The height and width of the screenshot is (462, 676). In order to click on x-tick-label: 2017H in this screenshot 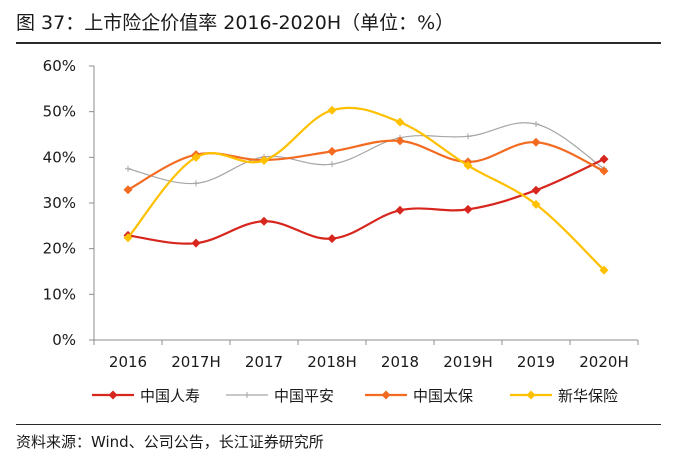, I will do `click(195, 362)`.